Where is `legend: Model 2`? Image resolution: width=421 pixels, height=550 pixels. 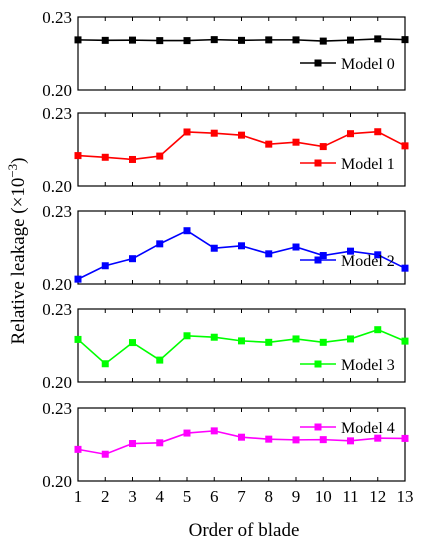
legend: Model 2 is located at coordinates (347, 261).